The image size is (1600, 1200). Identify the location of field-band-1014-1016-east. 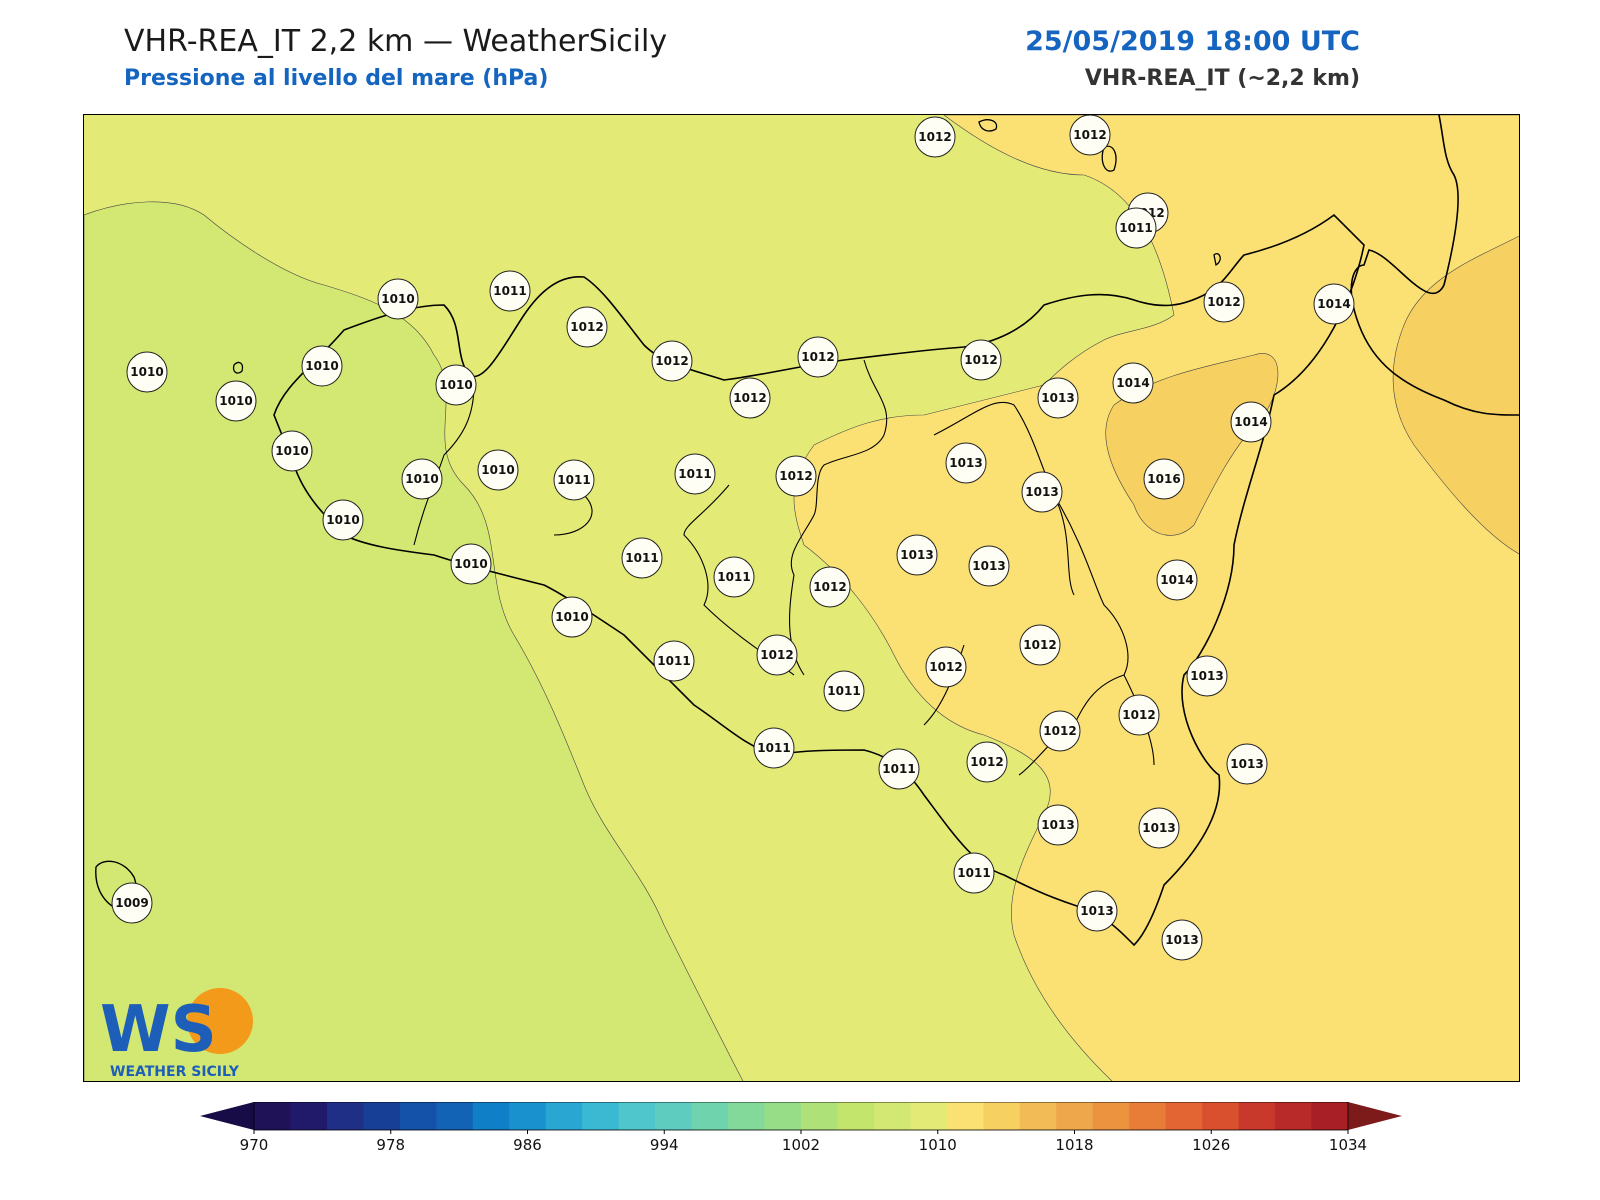
(1455, 395).